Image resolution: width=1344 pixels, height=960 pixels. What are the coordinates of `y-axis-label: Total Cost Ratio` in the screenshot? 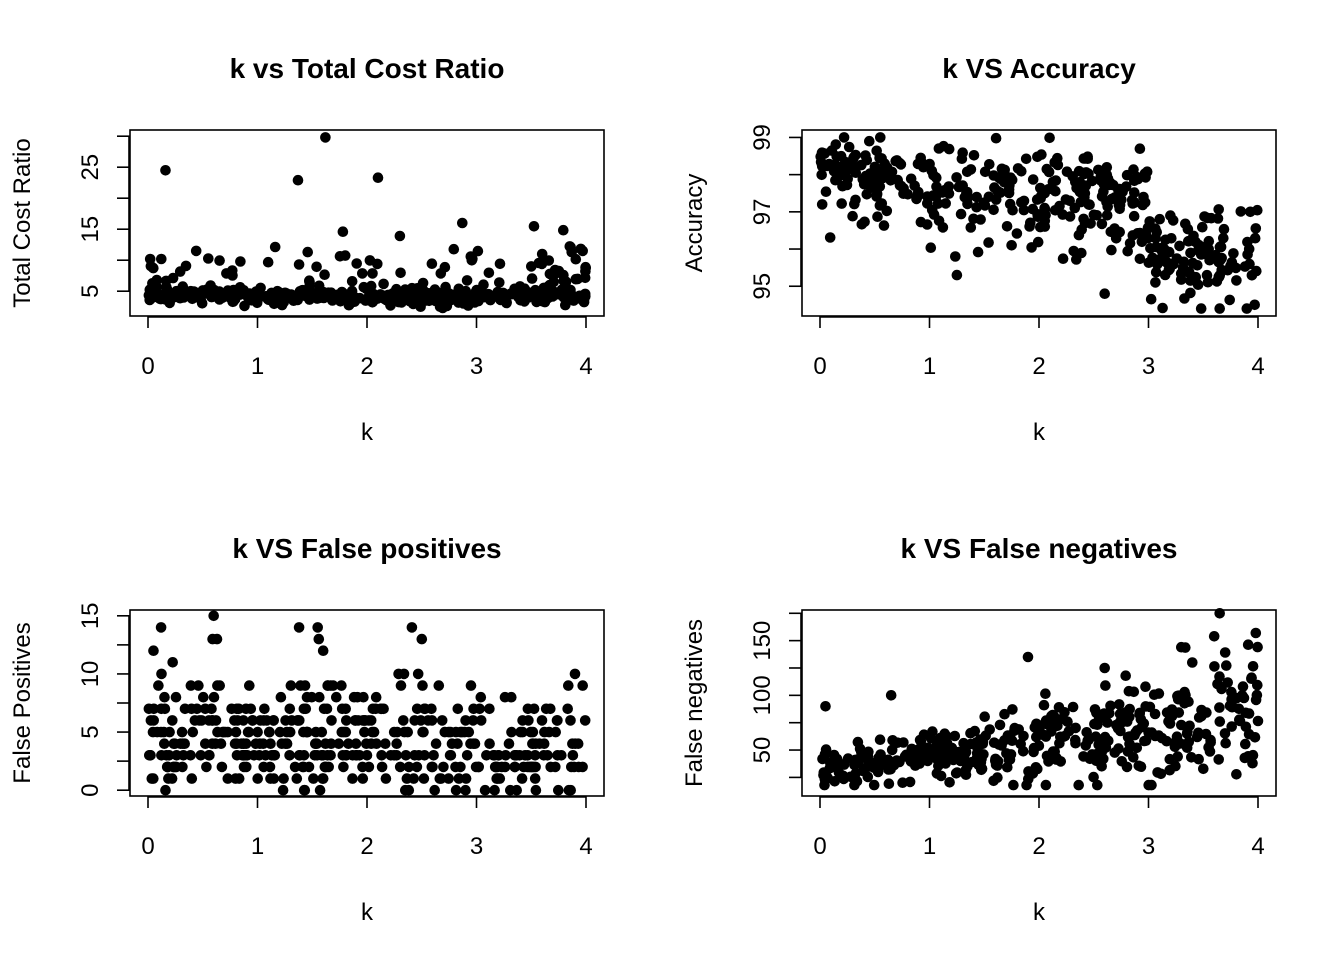 It's located at (22, 222).